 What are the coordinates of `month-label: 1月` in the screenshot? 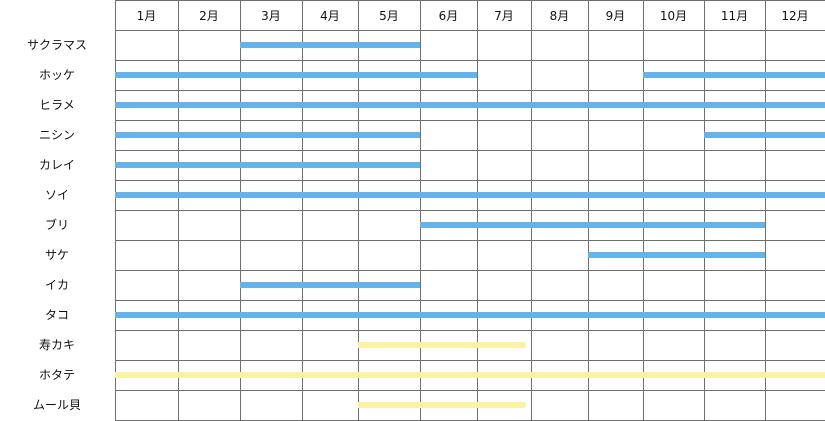 It's located at (147, 16).